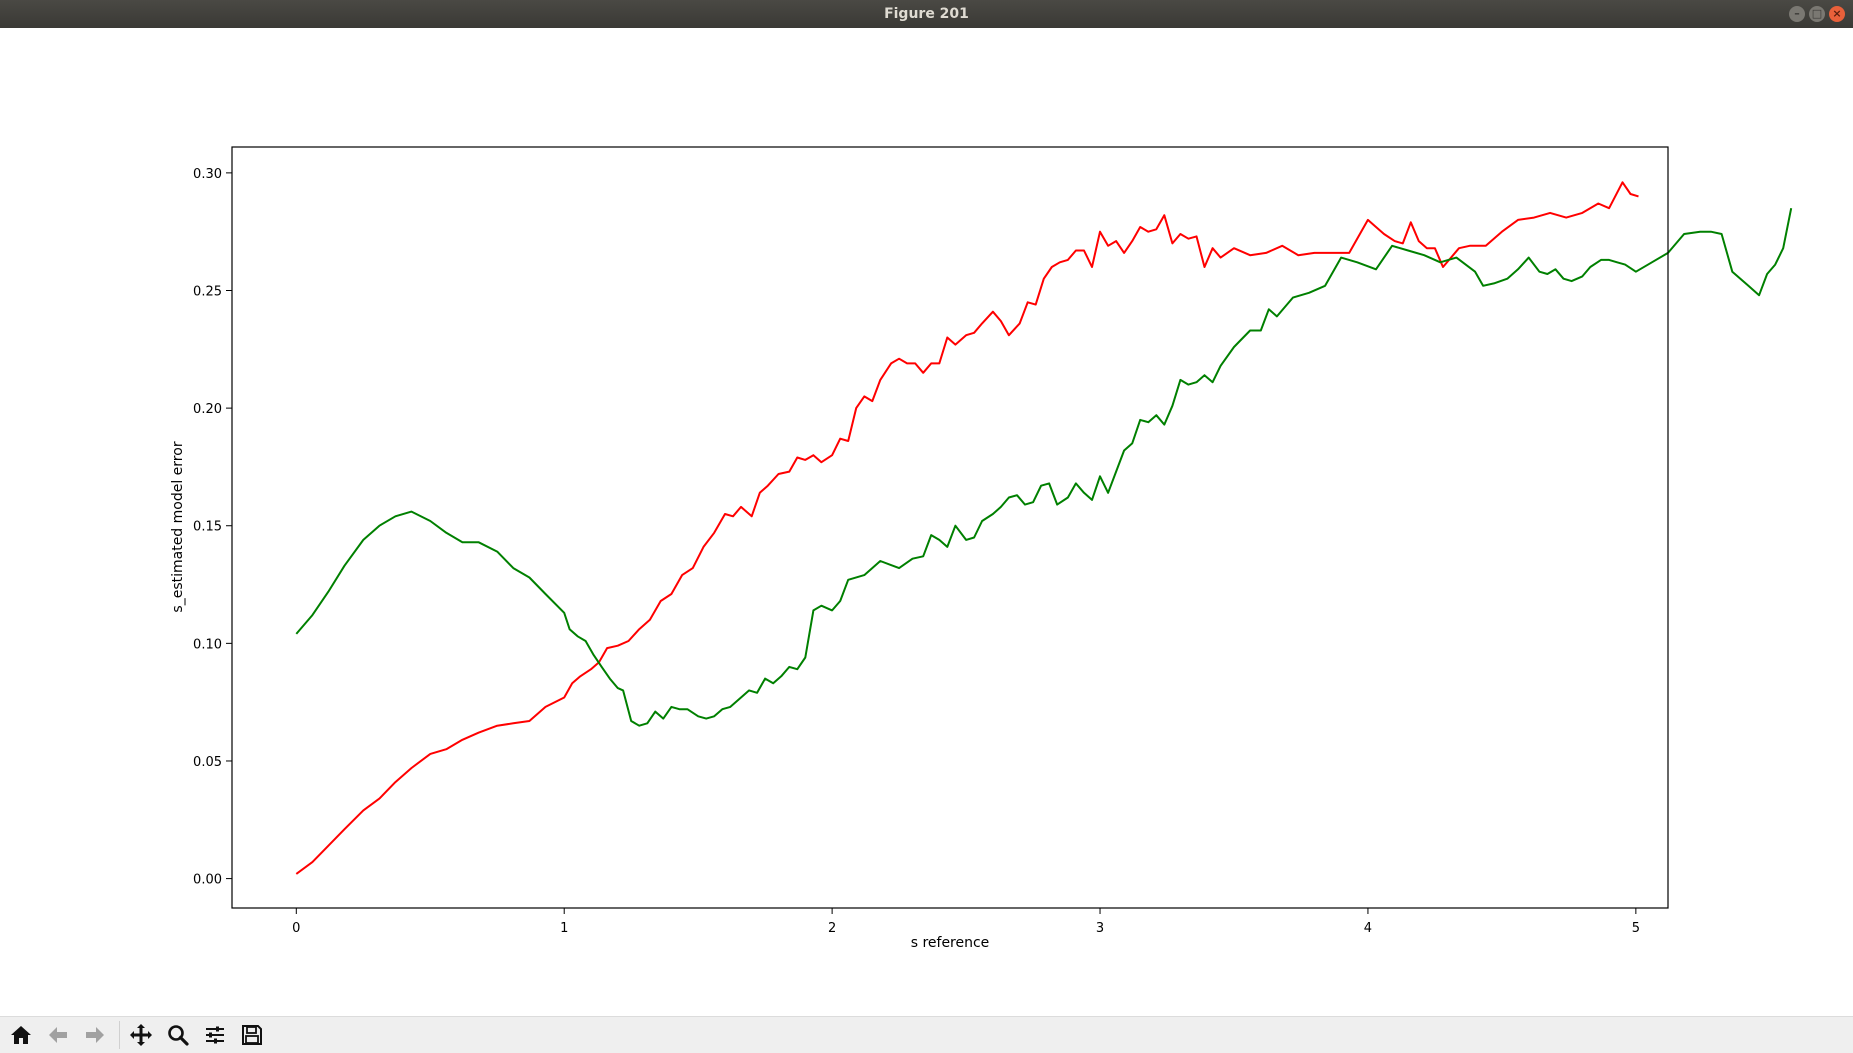 This screenshot has width=1853, height=1053. I want to click on x-axis-label: s reference, so click(950, 943).